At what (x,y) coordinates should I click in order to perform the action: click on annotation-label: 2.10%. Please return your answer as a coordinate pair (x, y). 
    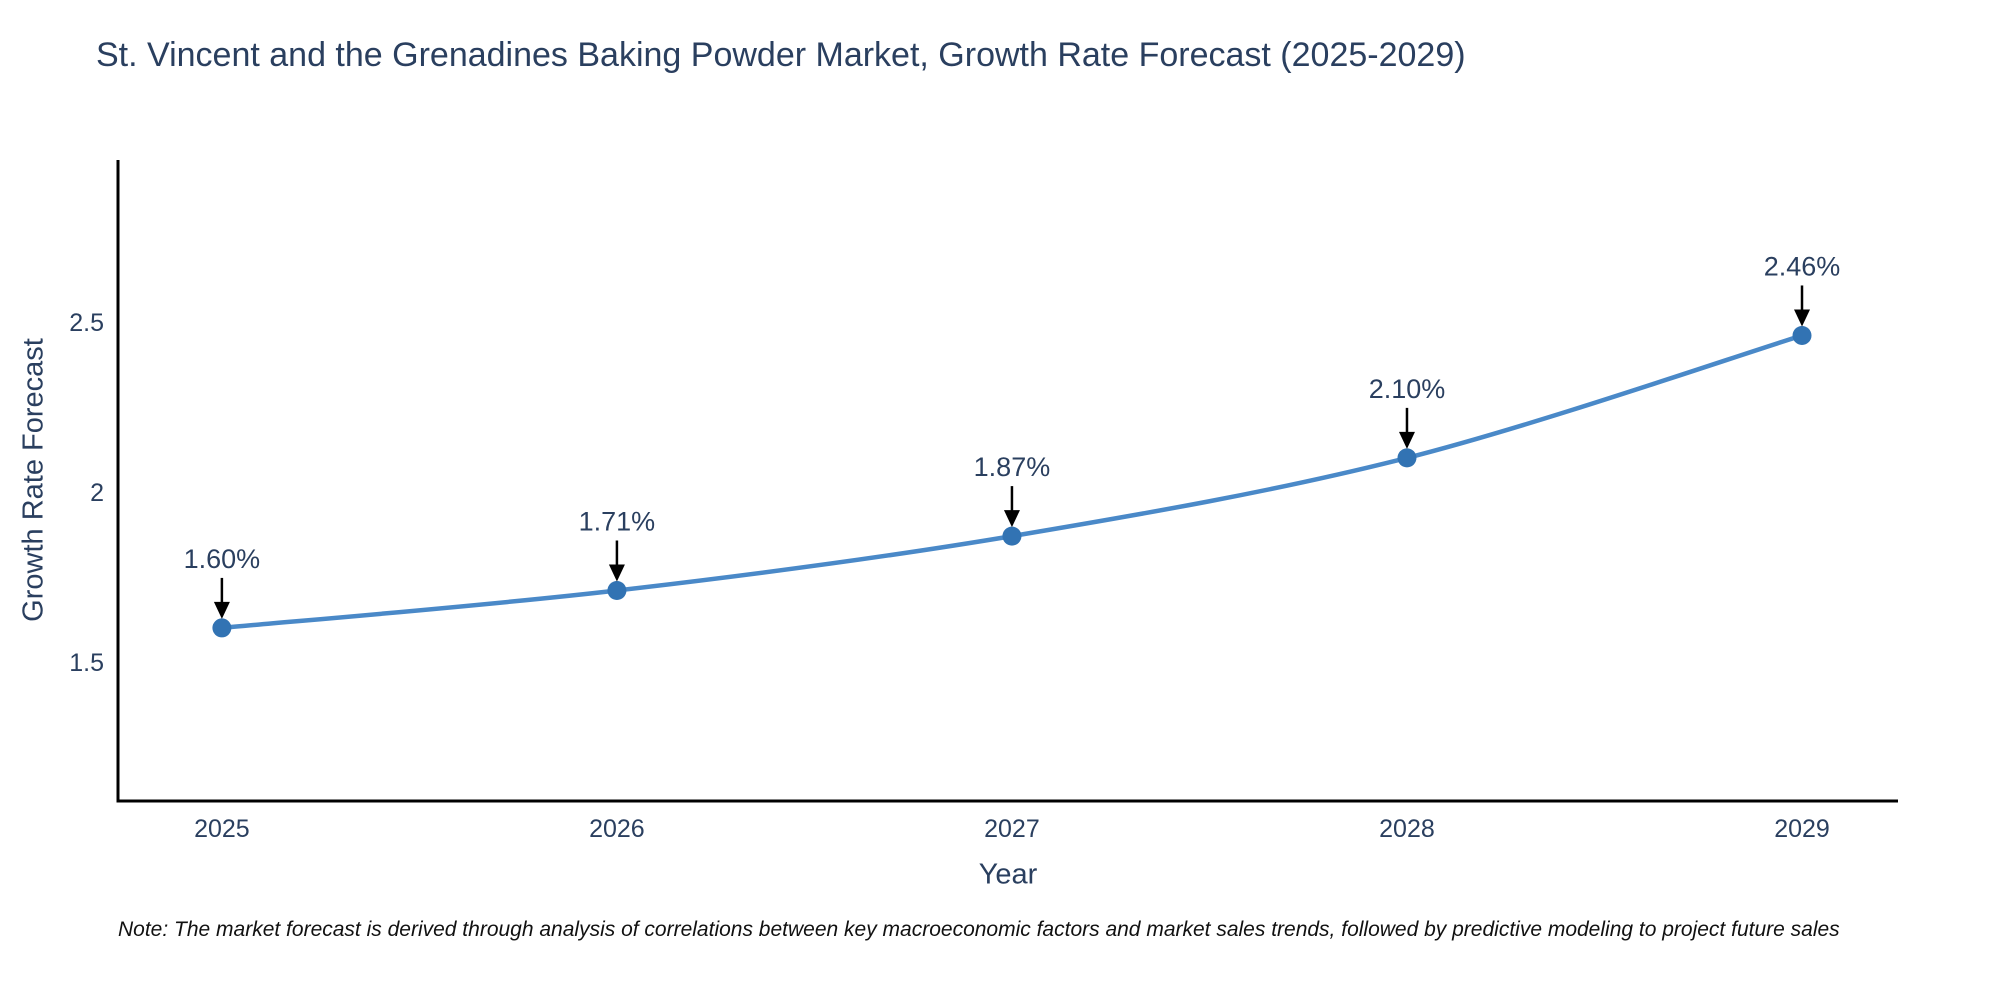
    Looking at the image, I should click on (1407, 389).